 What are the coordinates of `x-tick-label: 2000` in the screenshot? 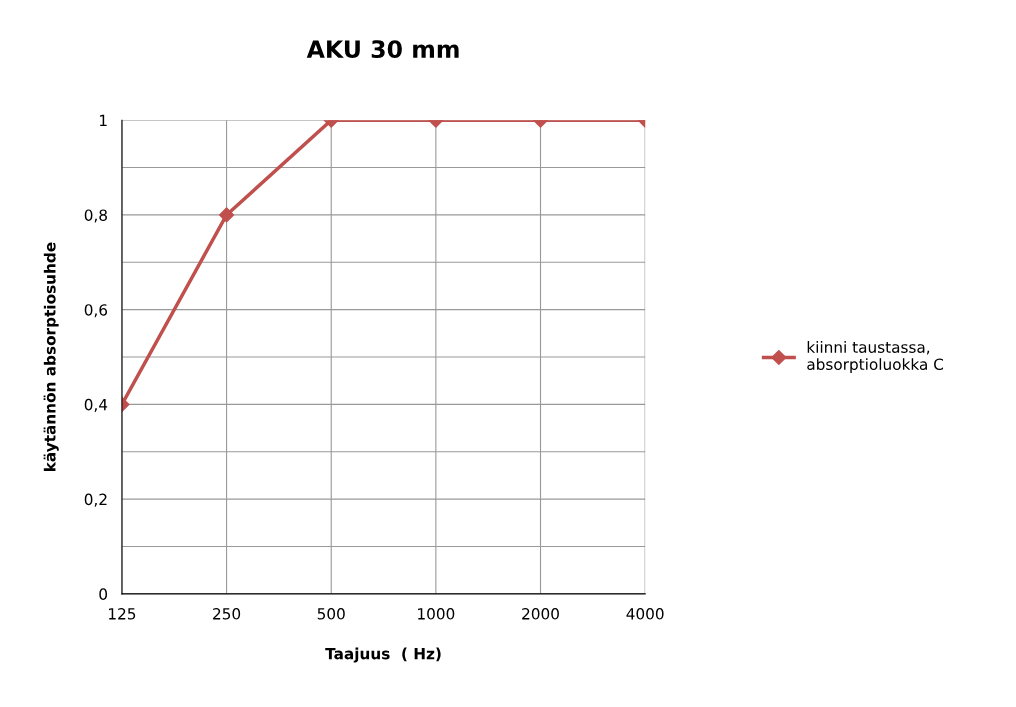 It's located at (540, 614).